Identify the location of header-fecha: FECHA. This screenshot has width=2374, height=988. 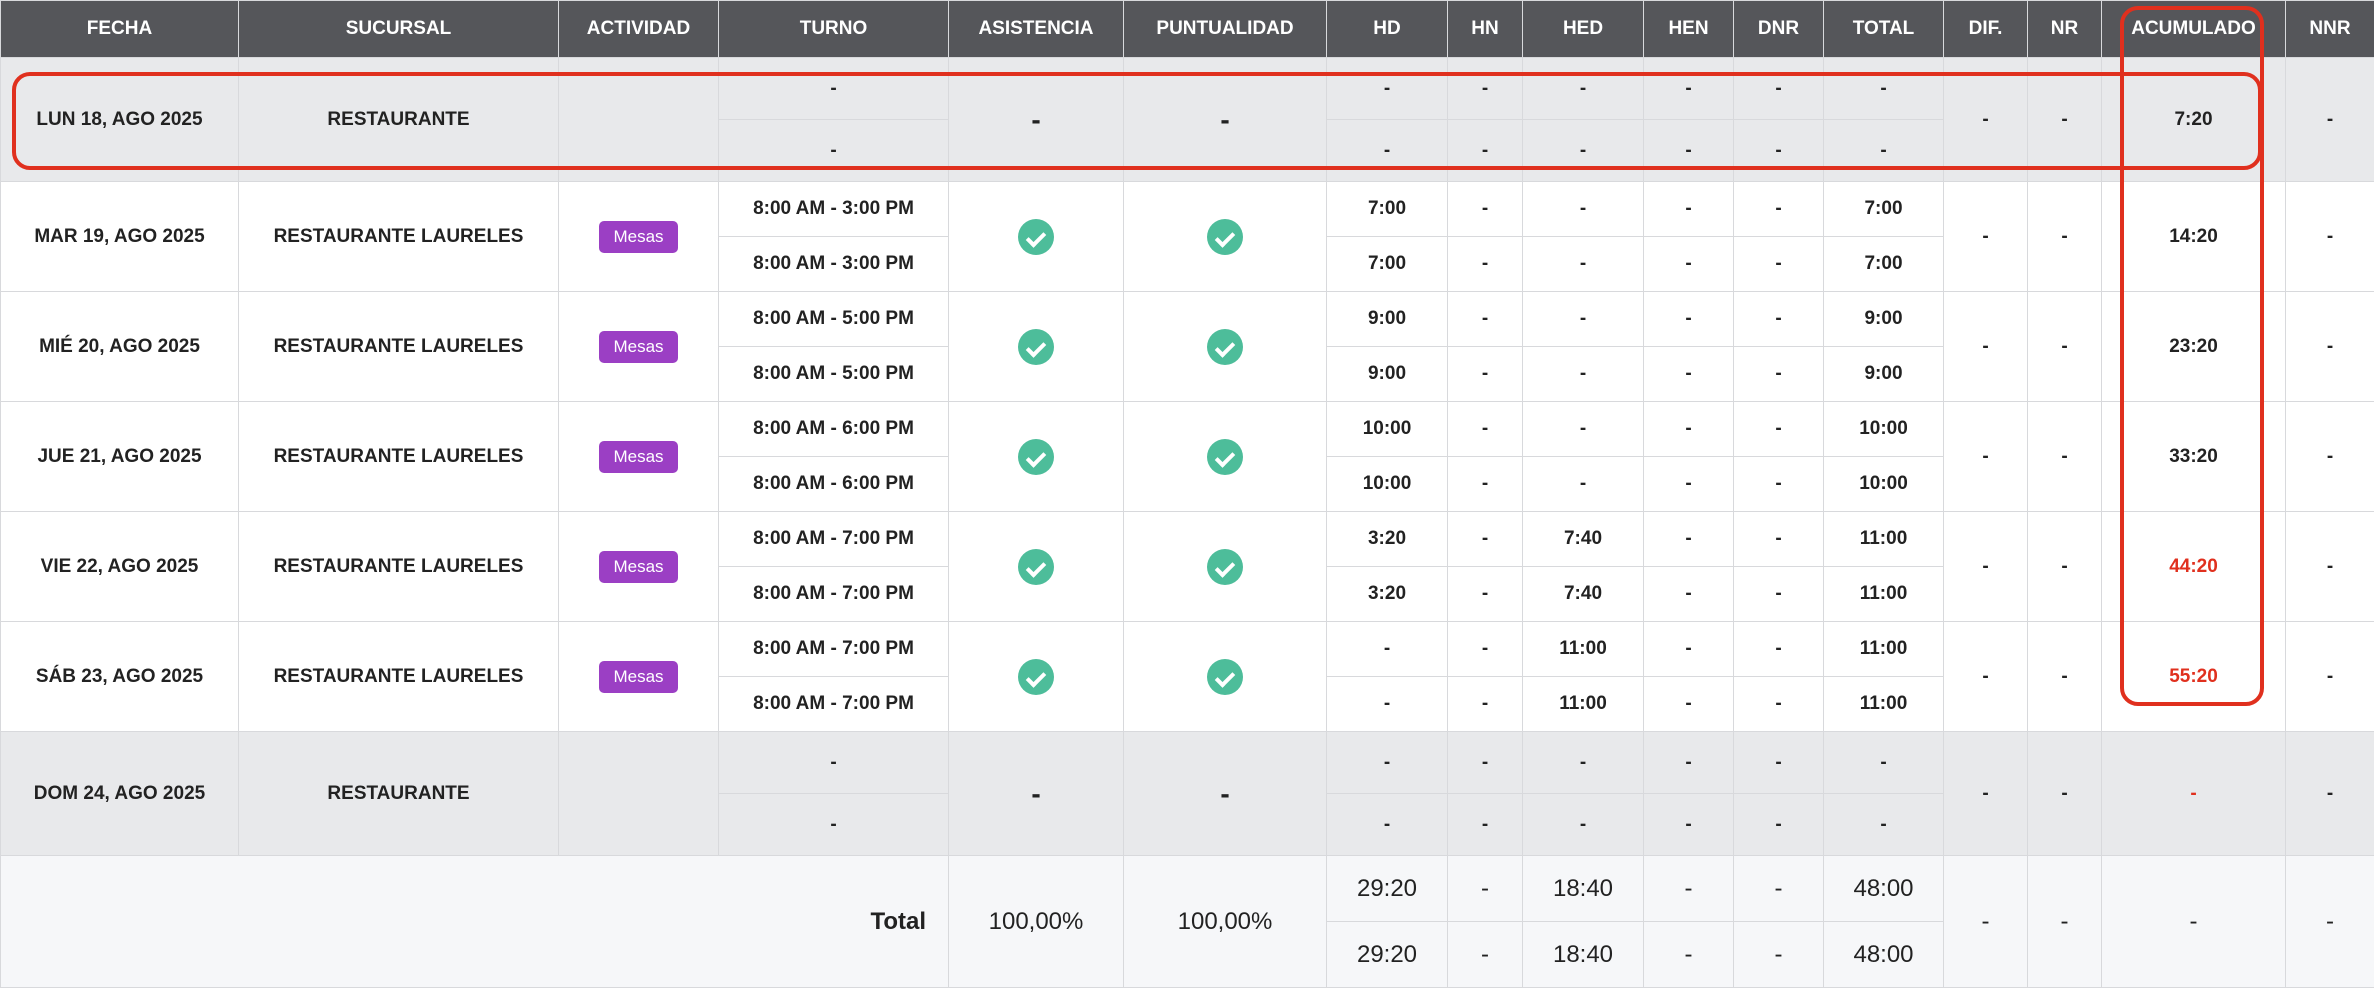
(120, 29).